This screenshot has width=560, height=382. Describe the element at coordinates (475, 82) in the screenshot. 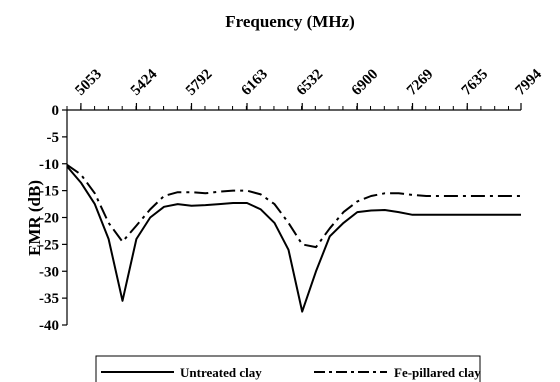

I see `x-tick-label: 7635` at that location.